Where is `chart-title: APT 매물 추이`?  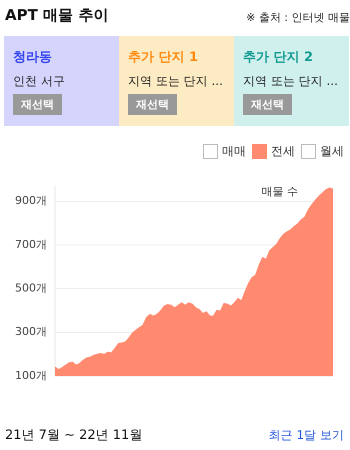 chart-title: APT 매물 추이 is located at coordinates (56, 15).